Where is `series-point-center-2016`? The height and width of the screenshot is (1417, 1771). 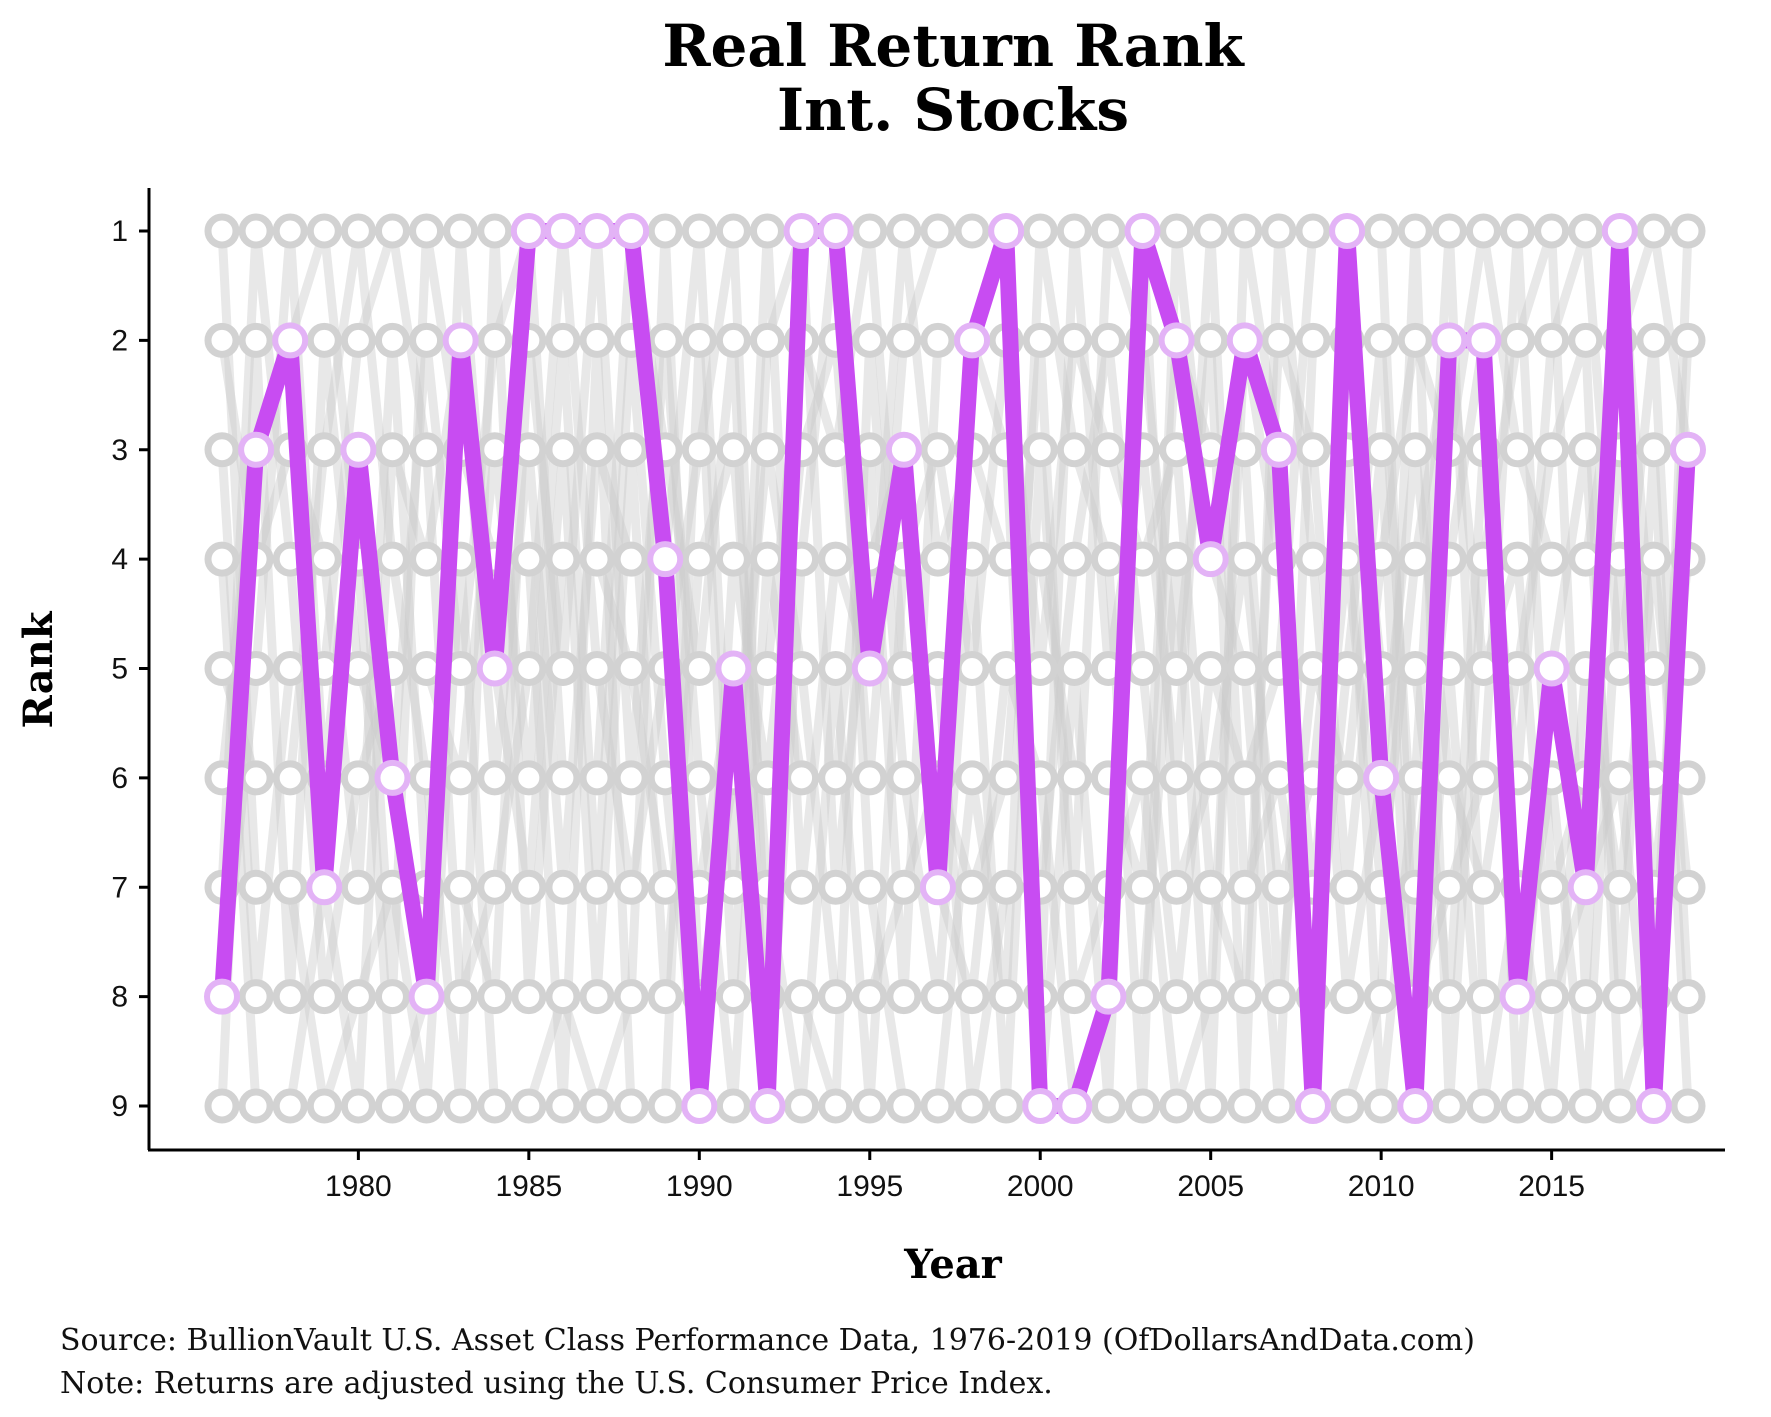
series-point-center-2016 is located at coordinates (1585, 887).